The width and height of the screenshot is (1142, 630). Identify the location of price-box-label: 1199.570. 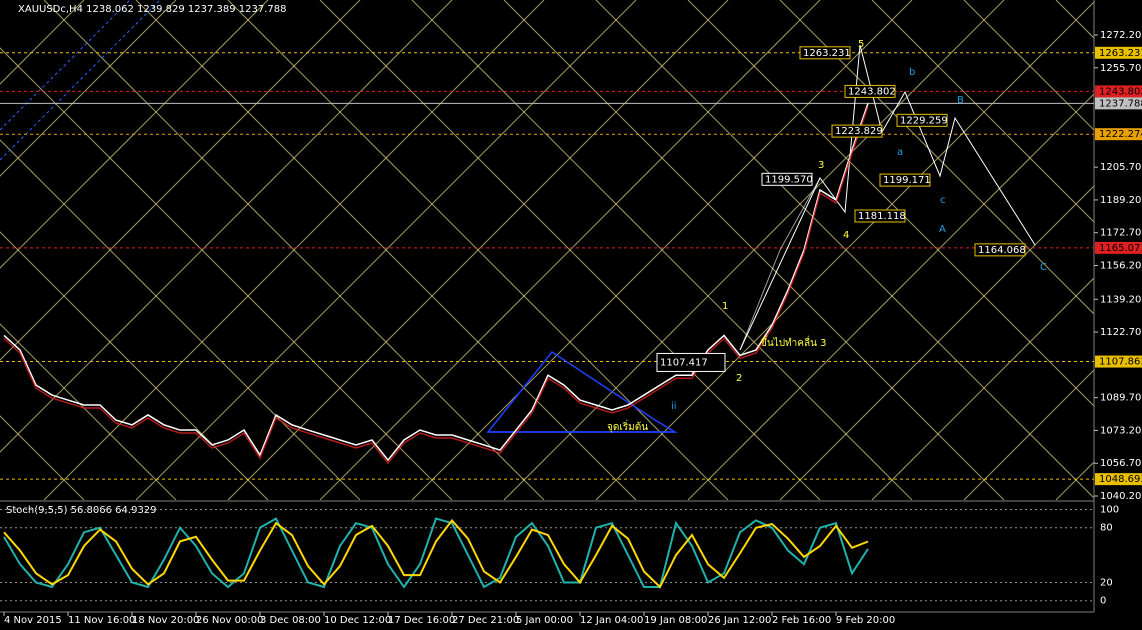
(789, 179).